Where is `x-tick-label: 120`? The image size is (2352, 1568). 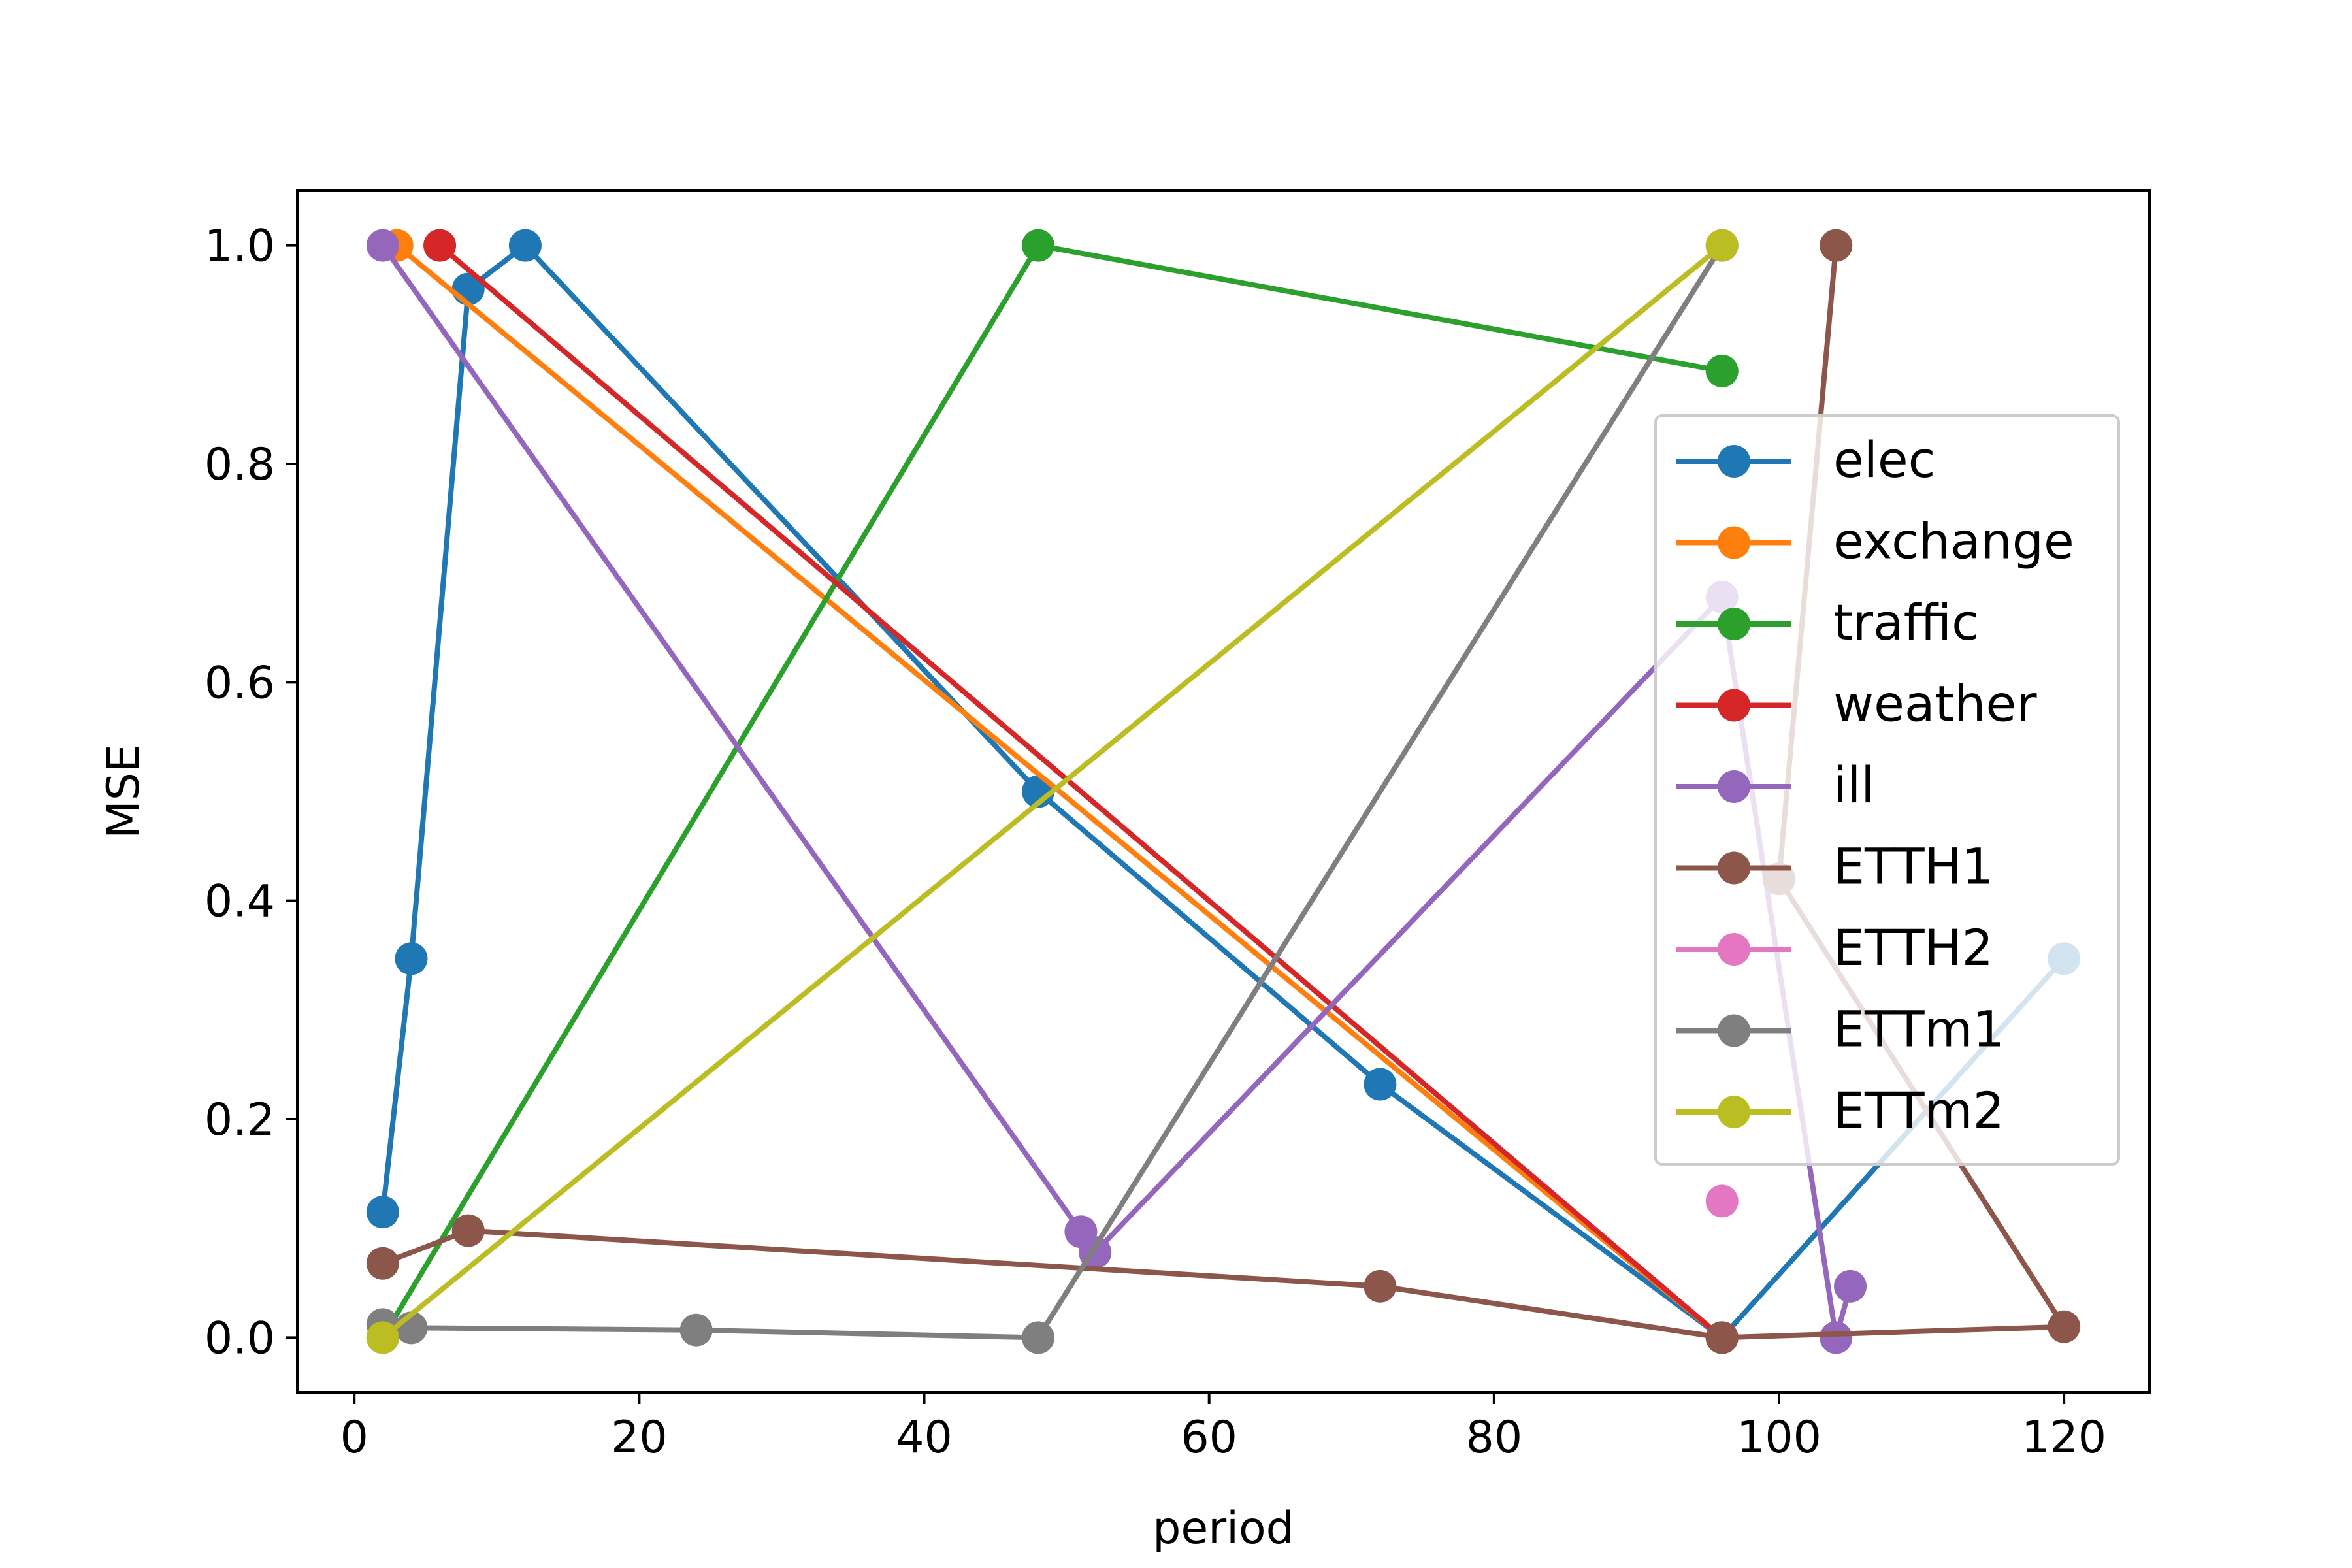
x-tick-label: 120 is located at coordinates (2063, 1437).